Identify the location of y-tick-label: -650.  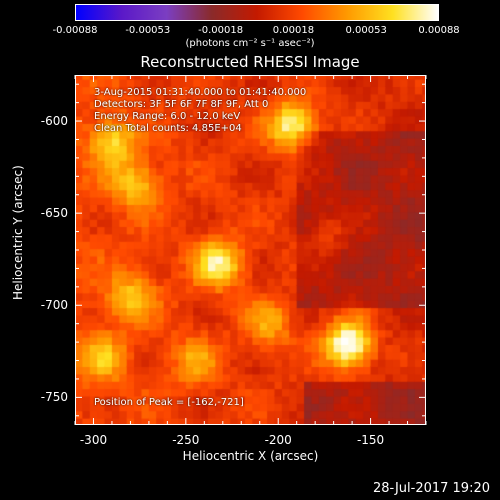
(54, 213).